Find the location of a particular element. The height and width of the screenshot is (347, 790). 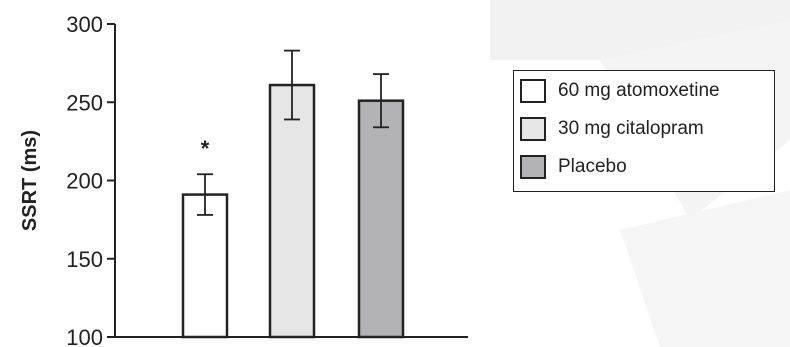

legend-item-1: 60 mg atomoxetine is located at coordinates (620, 91).